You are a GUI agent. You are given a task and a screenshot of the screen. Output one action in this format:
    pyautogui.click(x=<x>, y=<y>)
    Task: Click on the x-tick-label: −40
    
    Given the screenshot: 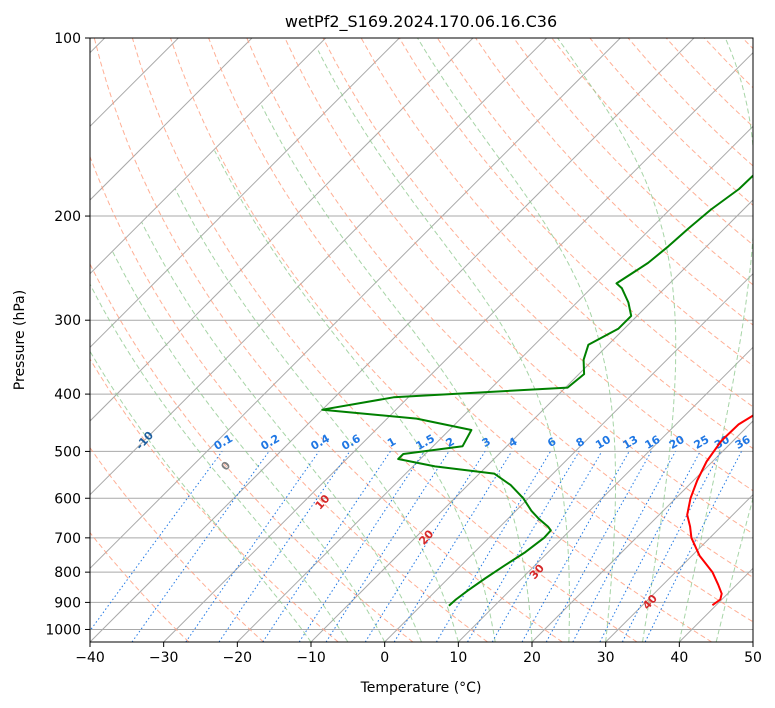 What is the action you would take?
    pyautogui.click(x=90, y=658)
    